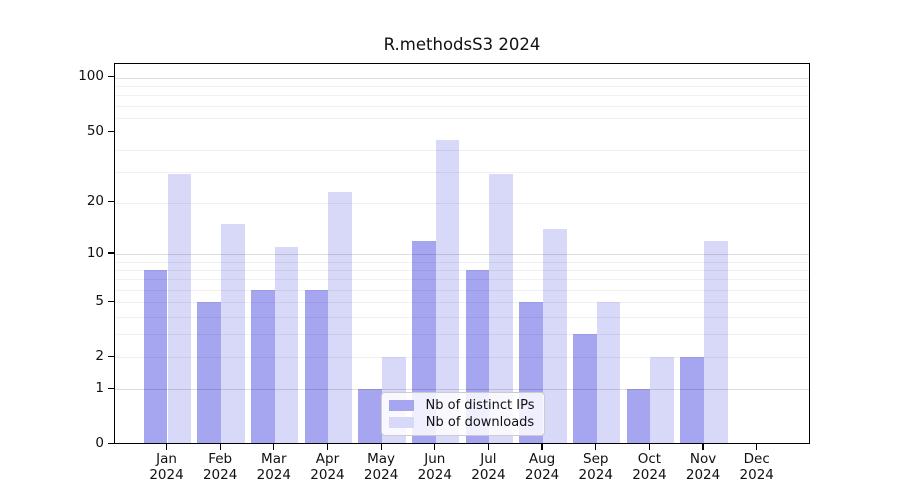 The width and height of the screenshot is (900, 500). What do you see at coordinates (596, 447) in the screenshot?
I see `x-tick-mark-sep` at bounding box center [596, 447].